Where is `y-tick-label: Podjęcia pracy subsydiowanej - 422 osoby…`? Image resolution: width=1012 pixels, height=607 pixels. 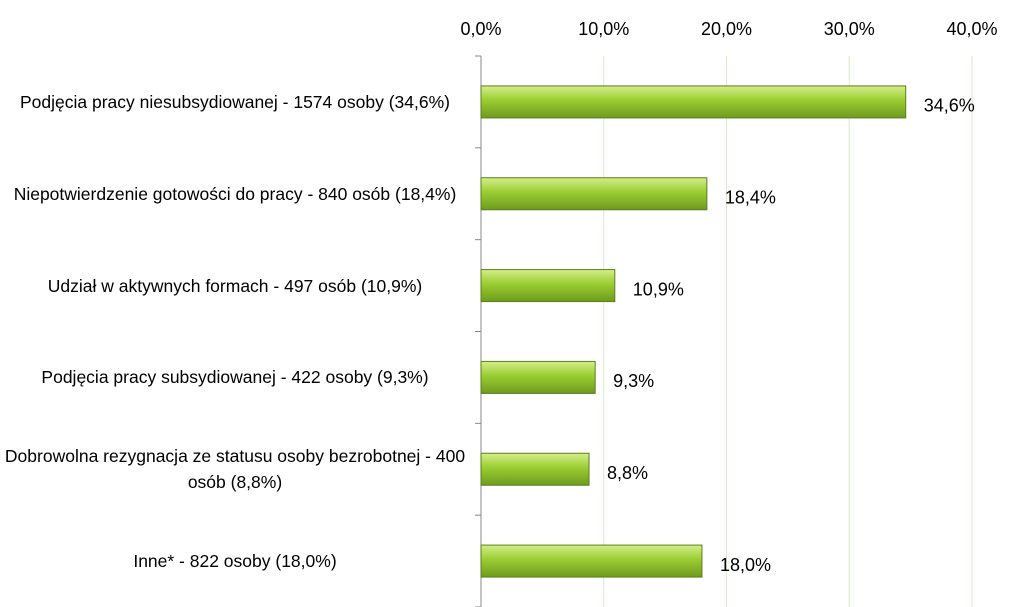 y-tick-label: Podjęcia pracy subsydiowanej - 422 osoby… is located at coordinates (235, 377).